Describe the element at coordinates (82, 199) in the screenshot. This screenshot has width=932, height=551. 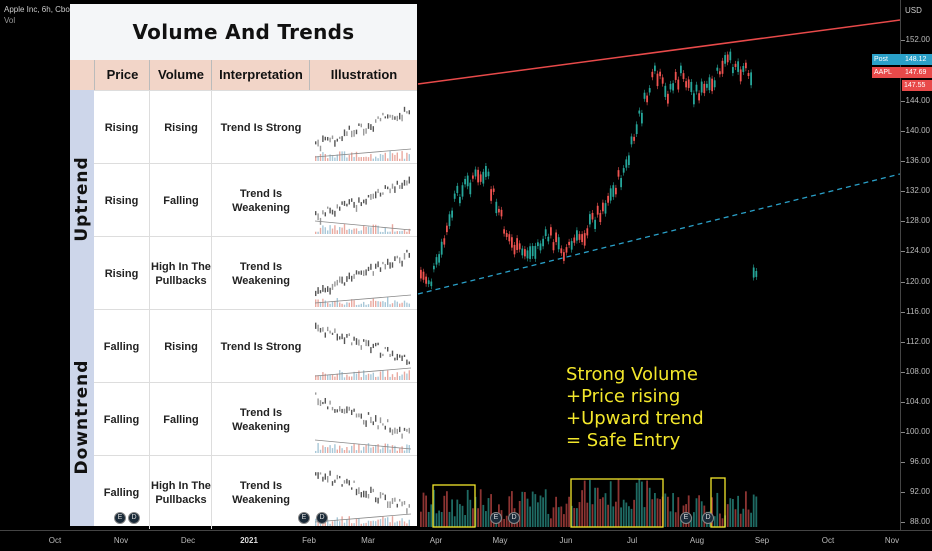
I see `uptrend-text: Uptrend` at that location.